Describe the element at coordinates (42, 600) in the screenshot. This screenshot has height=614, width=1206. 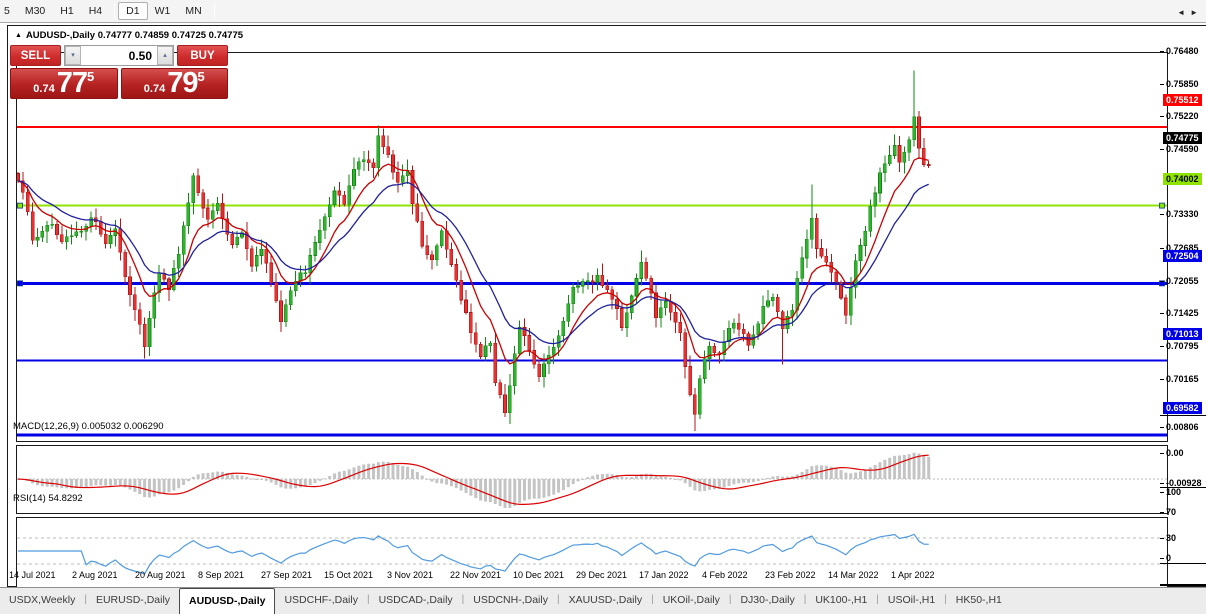
I see `chart-tab-usdx-weekly: USDX,Weekly` at that location.